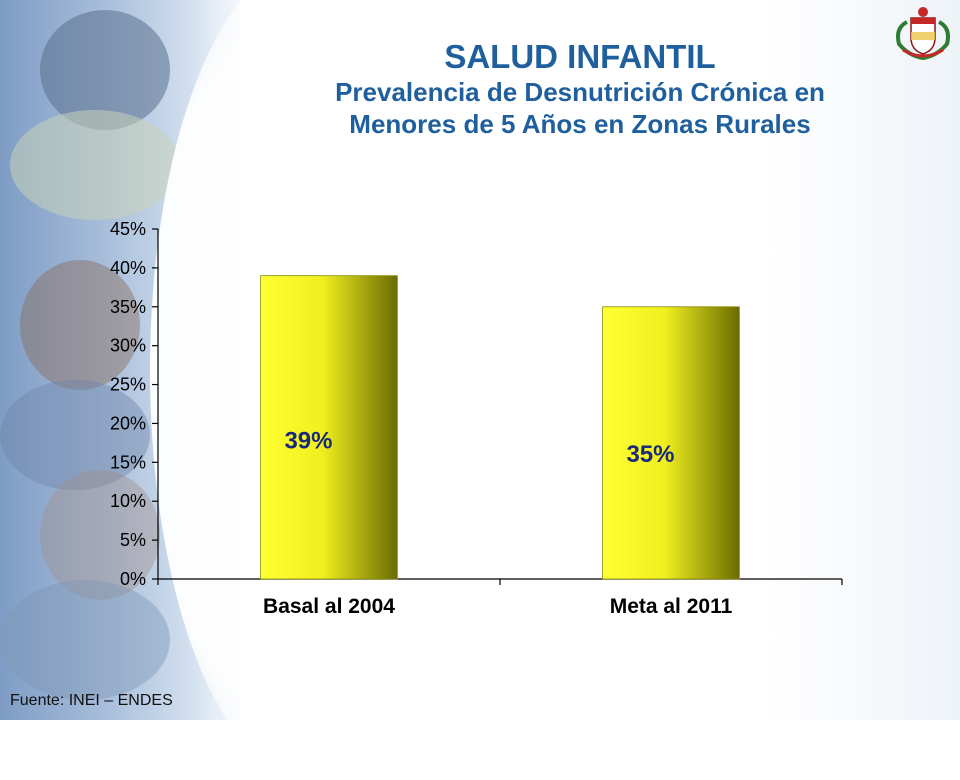  I want to click on y-tick-label: 20%, so click(128, 423).